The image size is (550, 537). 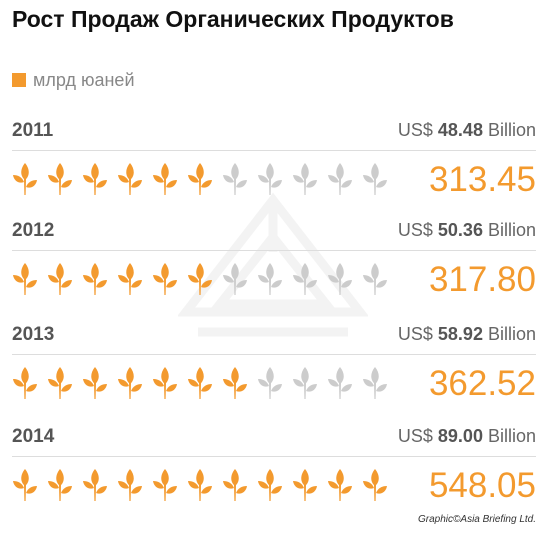 What do you see at coordinates (19, 80) in the screenshot?
I see `legend-swatch` at bounding box center [19, 80].